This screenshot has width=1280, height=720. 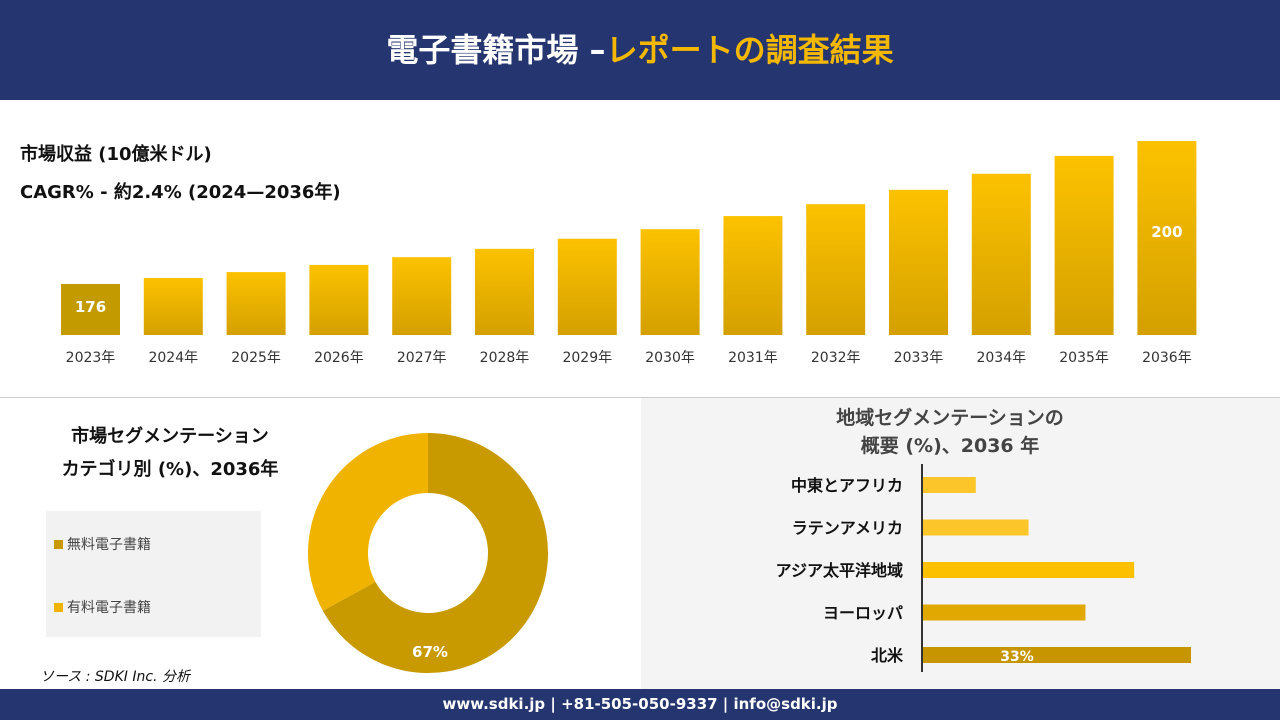 What do you see at coordinates (1084, 245) in the screenshot?
I see `bar-2035年` at bounding box center [1084, 245].